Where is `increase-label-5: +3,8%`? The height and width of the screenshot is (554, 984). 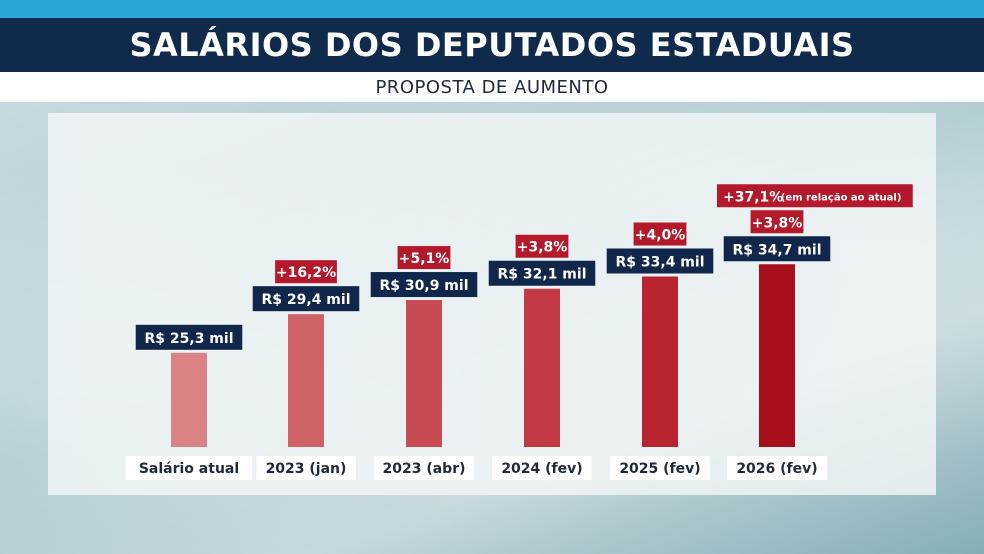 increase-label-5: +3,8% is located at coordinates (777, 223).